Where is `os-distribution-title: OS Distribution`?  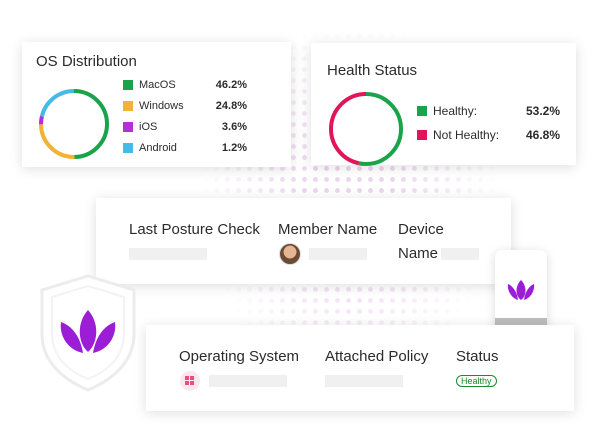 os-distribution-title: OS Distribution is located at coordinates (86, 61).